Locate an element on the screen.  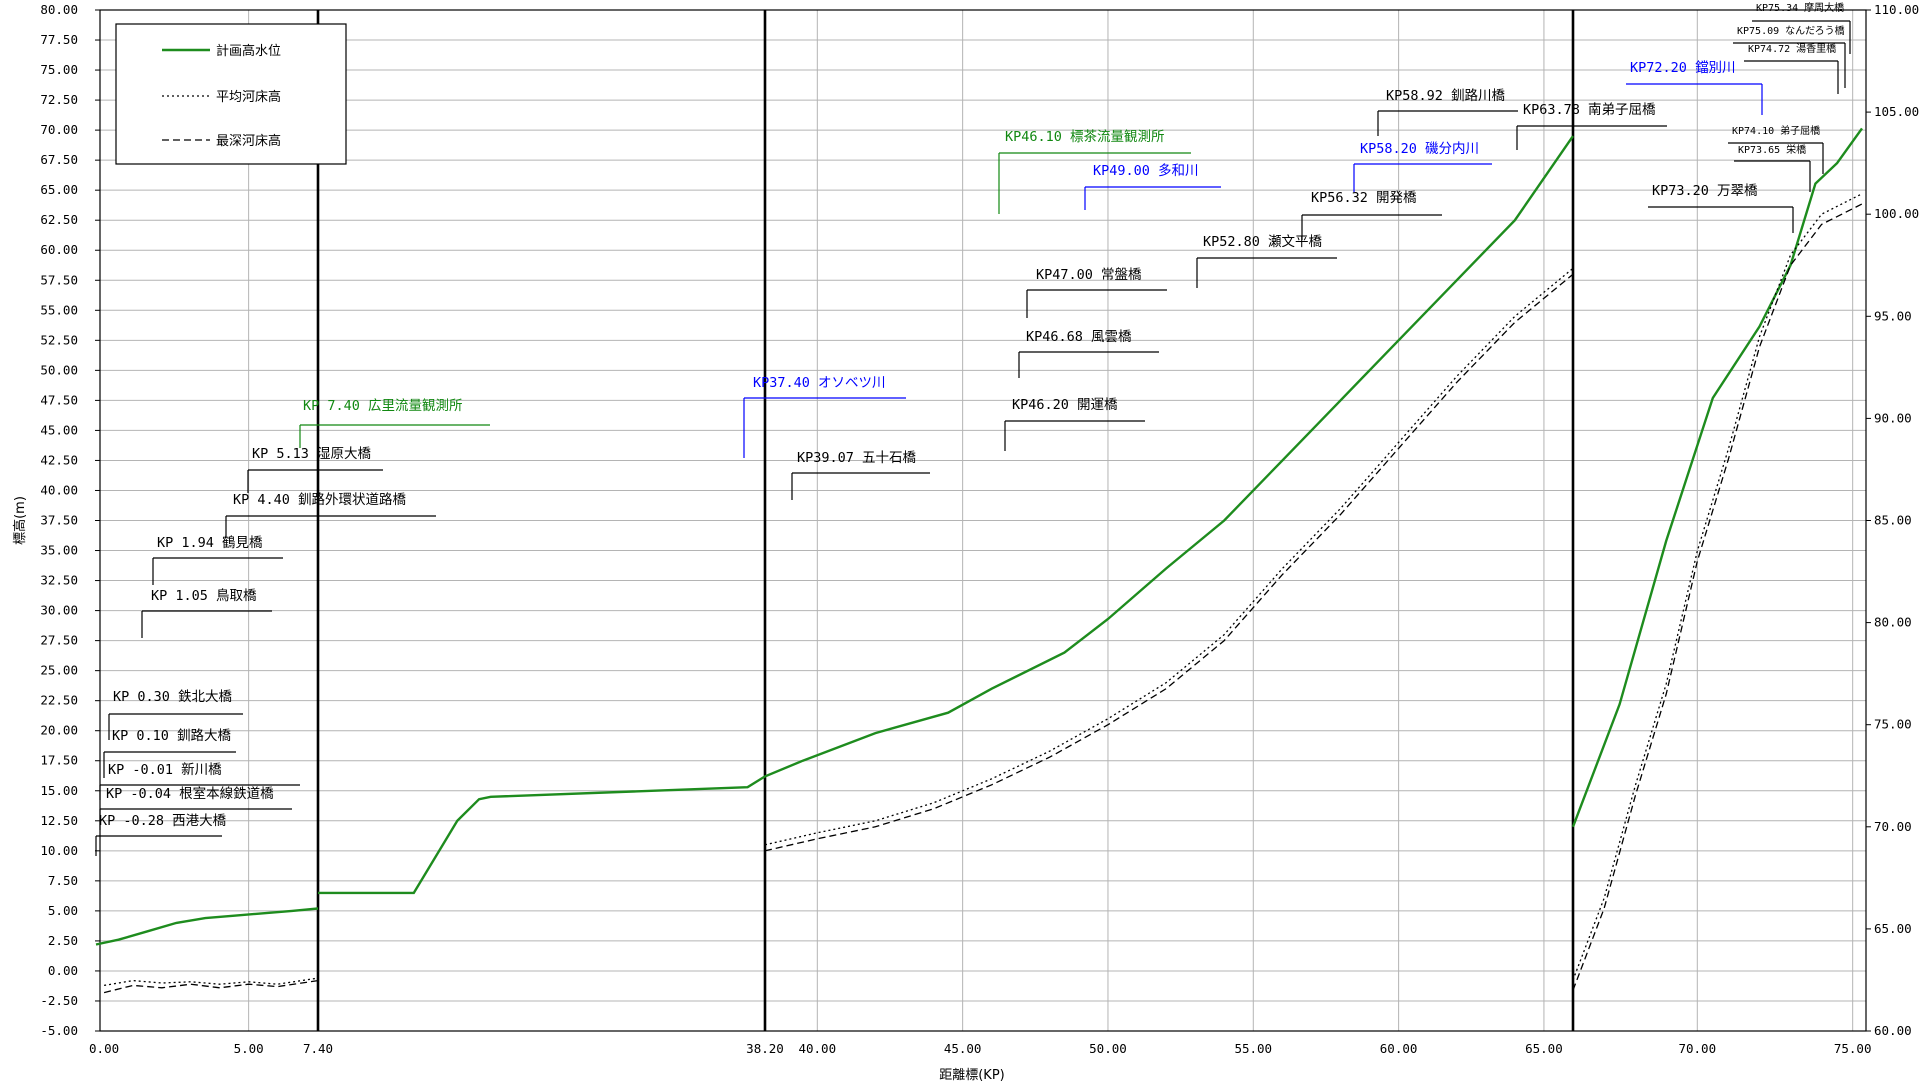
annotation-3: KP 1.94 鶴見橋 is located at coordinates (217, 559).